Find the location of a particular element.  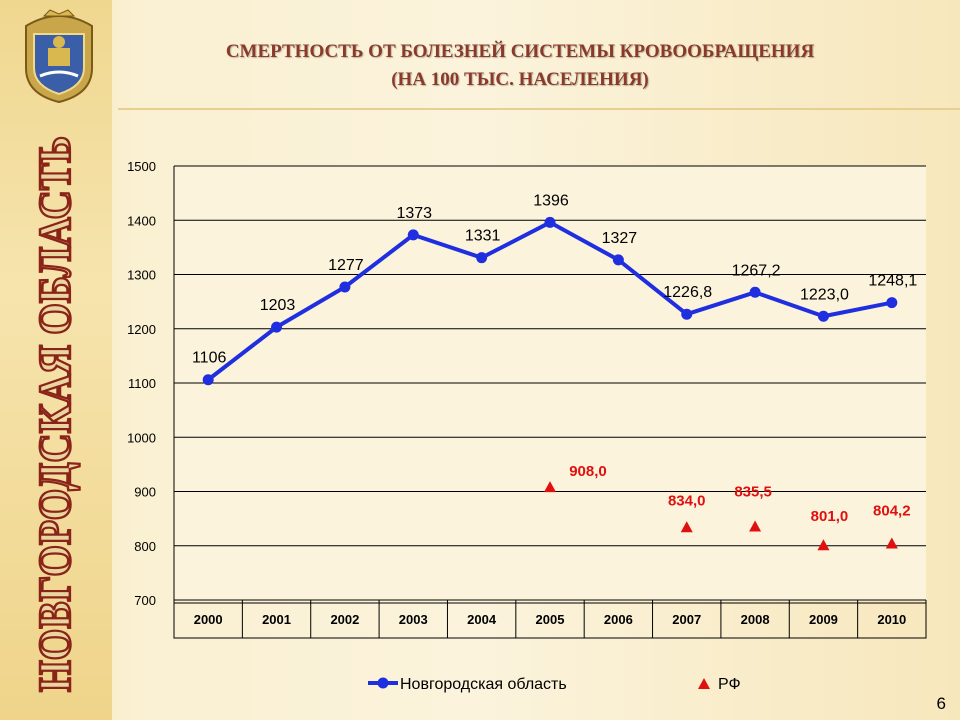

coat-of-arms-icon is located at coordinates (59, 56).